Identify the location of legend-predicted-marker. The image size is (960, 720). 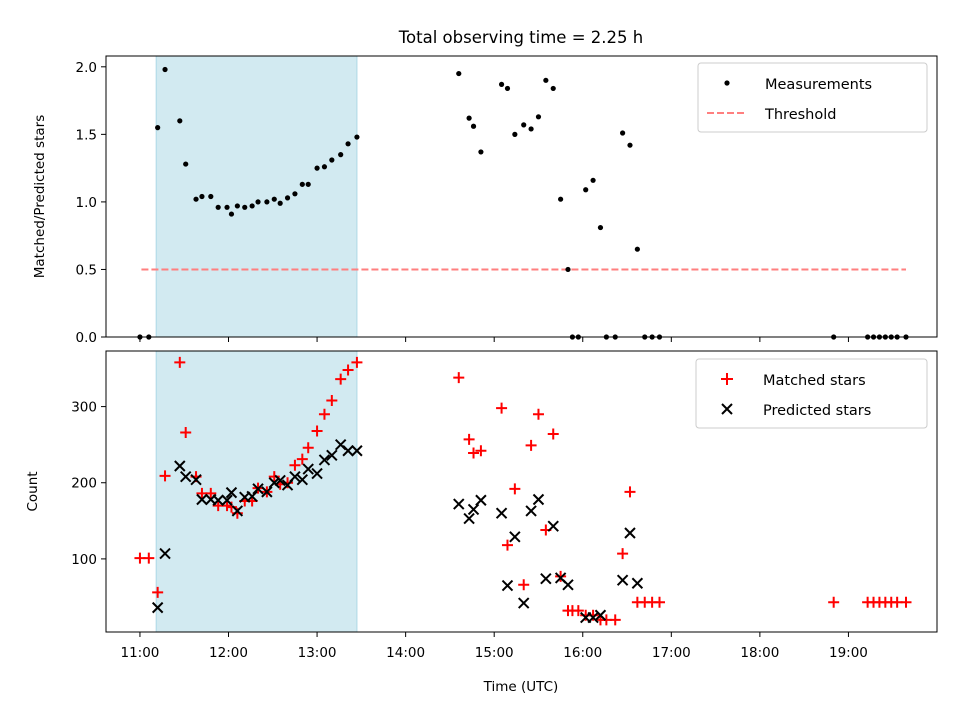
(727, 409).